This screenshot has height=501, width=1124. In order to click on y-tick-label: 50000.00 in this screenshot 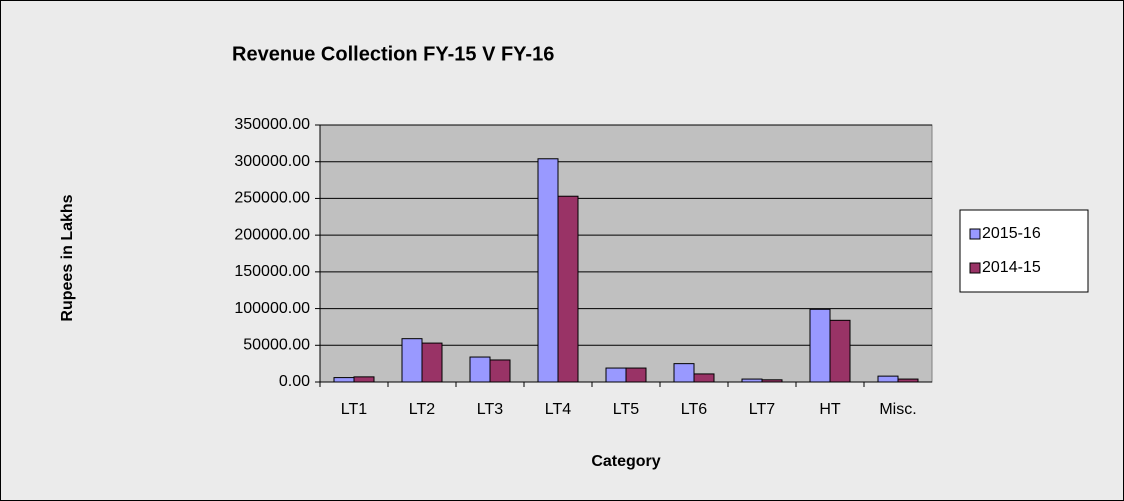, I will do `click(276, 345)`.